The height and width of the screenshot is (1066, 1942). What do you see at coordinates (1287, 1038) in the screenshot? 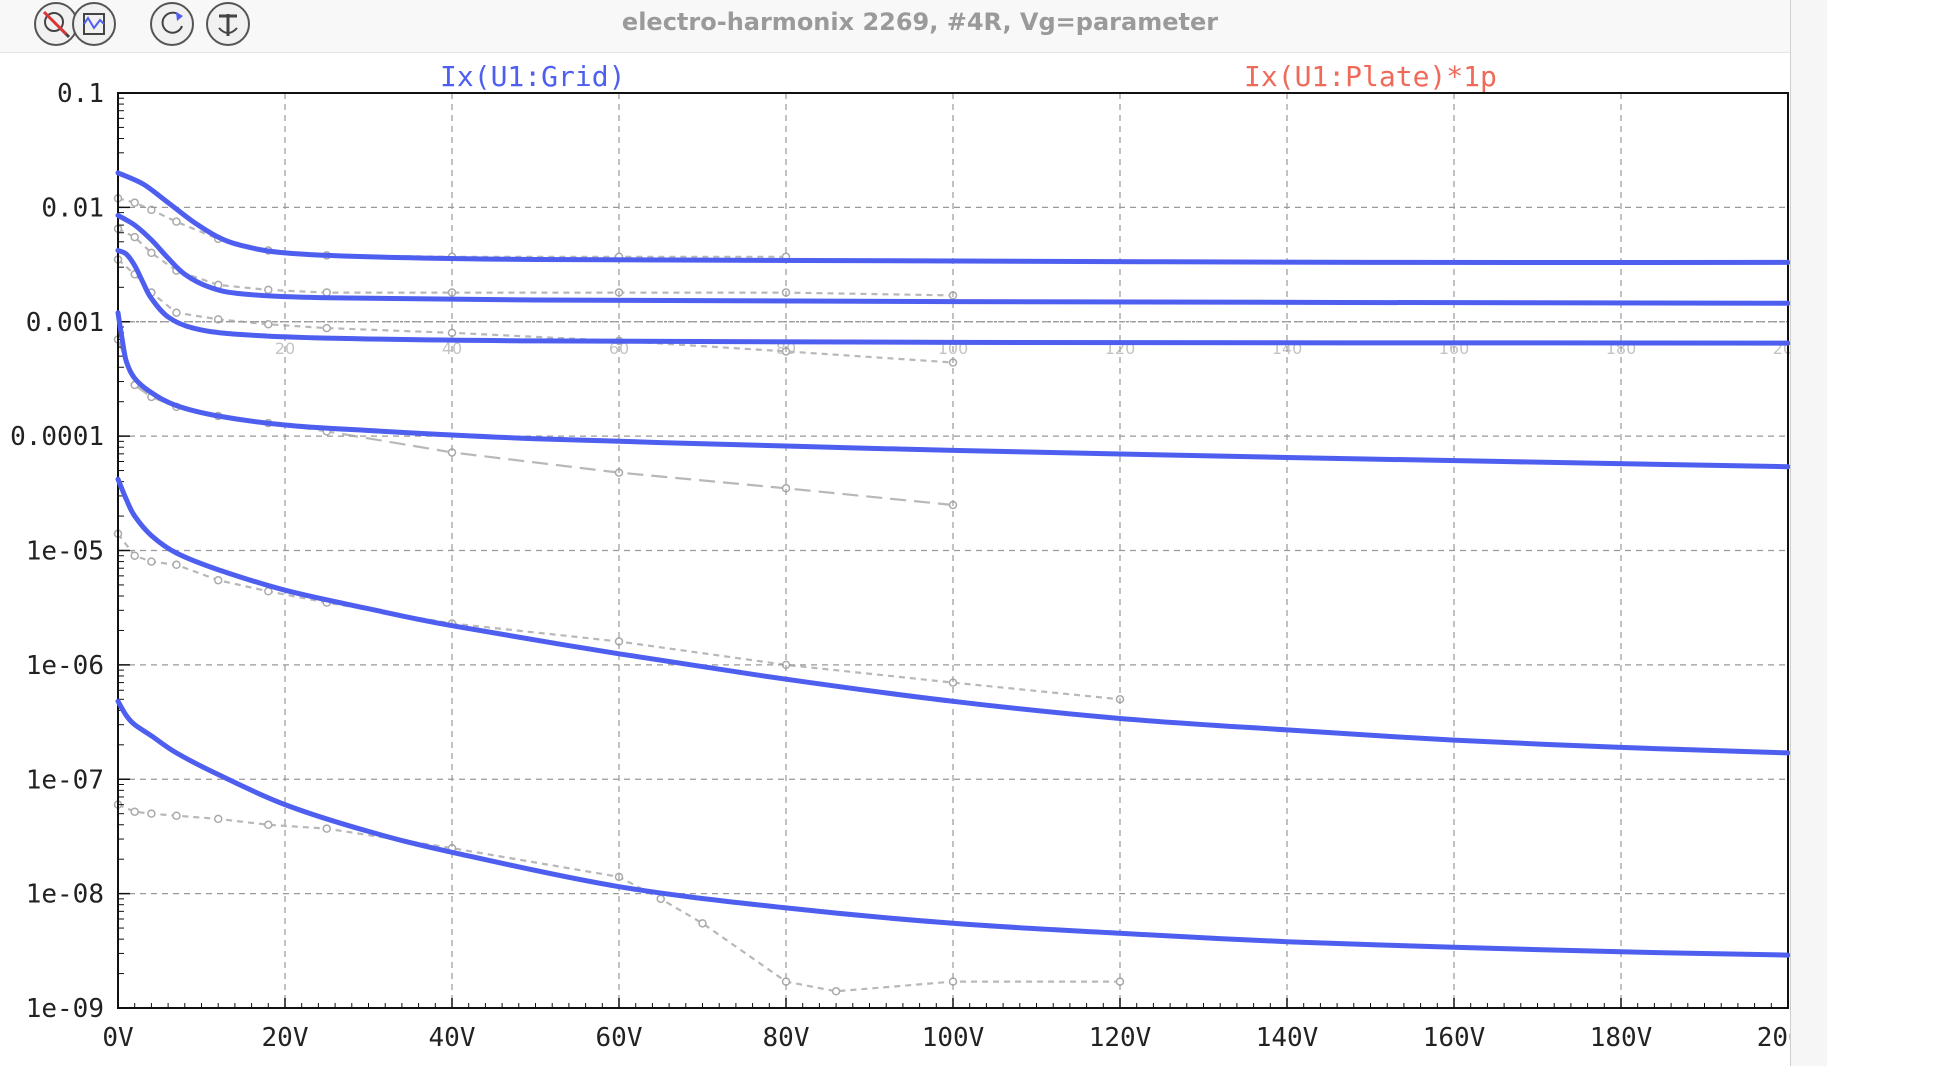
I see `x-tick-label: 140V` at bounding box center [1287, 1038].